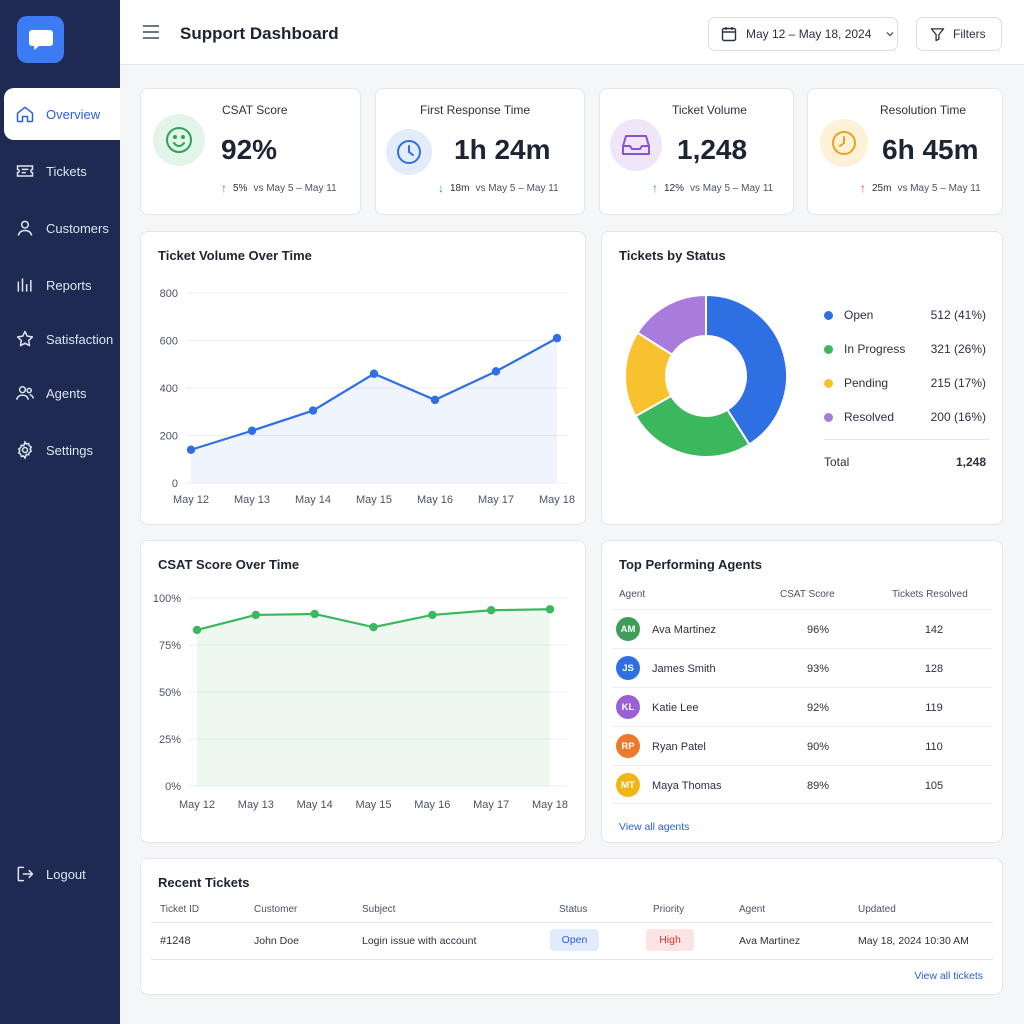 This screenshot has height=1024, width=1024. What do you see at coordinates (419, 941) in the screenshot?
I see `ticket-subject: Login issue with account` at bounding box center [419, 941].